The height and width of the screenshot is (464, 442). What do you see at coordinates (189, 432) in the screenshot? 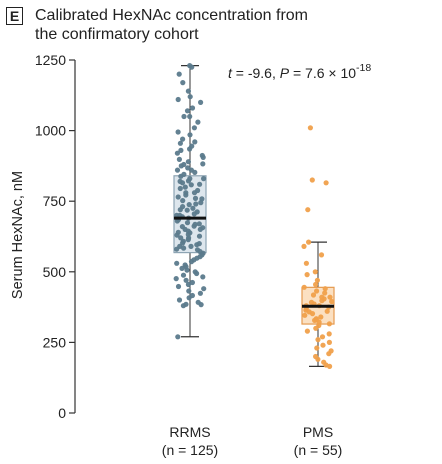
I see `x-category-label: RRMS` at bounding box center [189, 432].